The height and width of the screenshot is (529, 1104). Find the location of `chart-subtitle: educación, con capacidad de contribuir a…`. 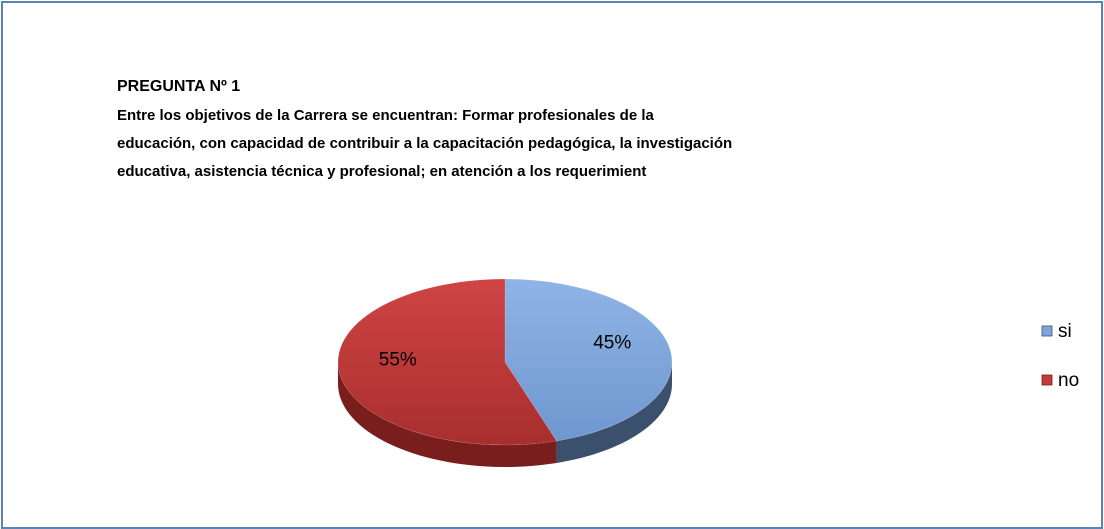

chart-subtitle: educación, con capacidad de contribuir a… is located at coordinates (425, 143).